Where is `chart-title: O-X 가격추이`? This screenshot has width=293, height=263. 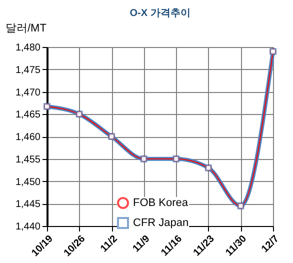
chart-title: O-X 가격추이 is located at coordinates (160, 13).